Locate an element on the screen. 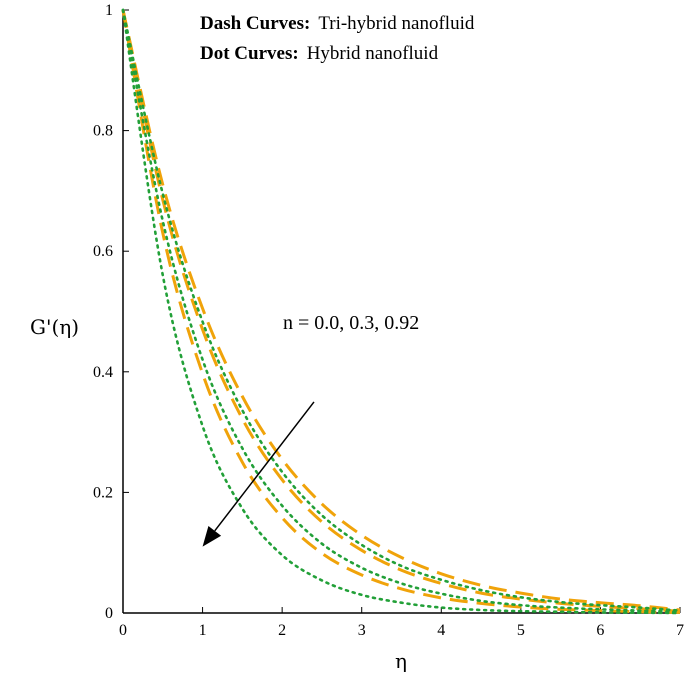 The width and height of the screenshot is (685, 688). x-tick-label: 1 is located at coordinates (203, 630).